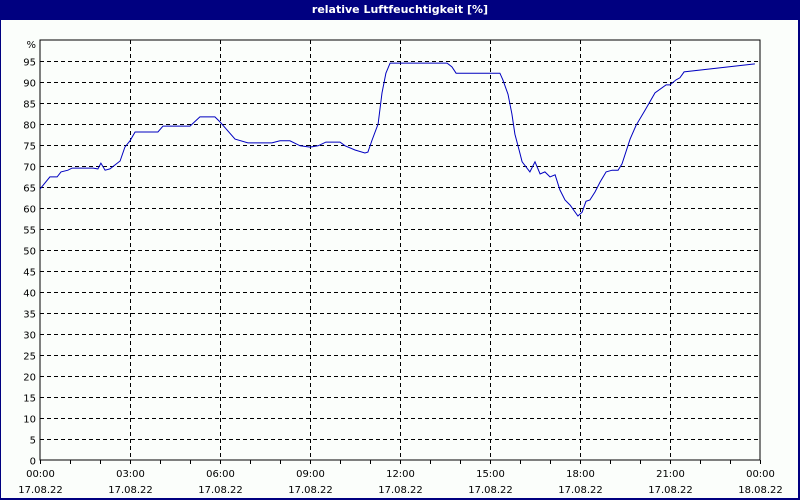  What do you see at coordinates (580, 474) in the screenshot?
I see `x-tick-time: 18:00` at bounding box center [580, 474].